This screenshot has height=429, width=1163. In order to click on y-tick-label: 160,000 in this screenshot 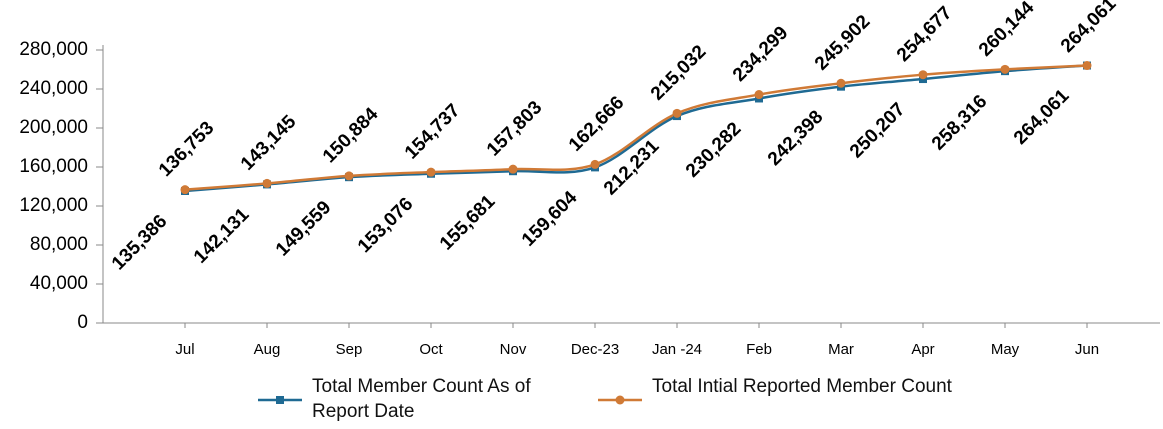, I will do `click(53, 166)`.